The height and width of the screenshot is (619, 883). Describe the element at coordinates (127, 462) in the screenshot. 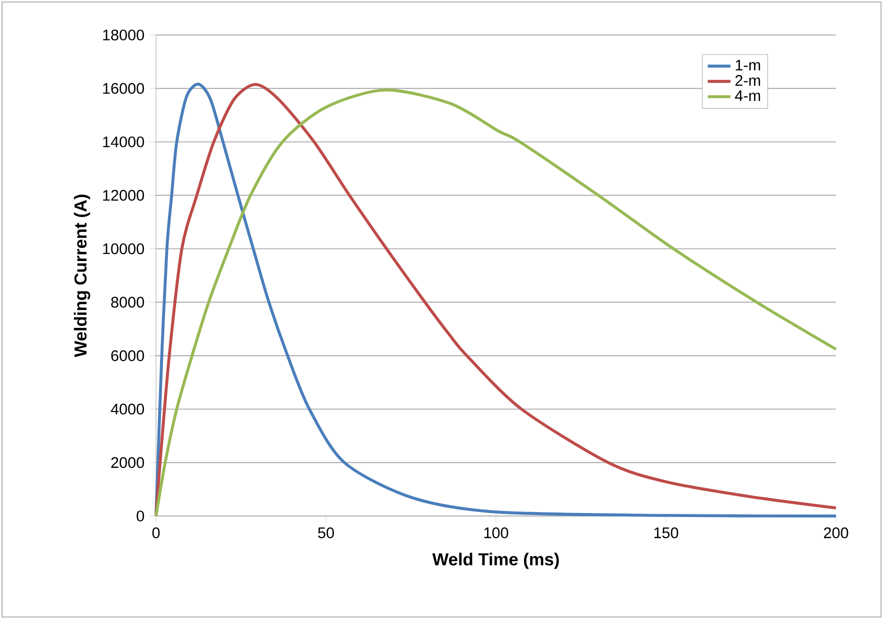

I see `y-tick-label: 2000` at that location.